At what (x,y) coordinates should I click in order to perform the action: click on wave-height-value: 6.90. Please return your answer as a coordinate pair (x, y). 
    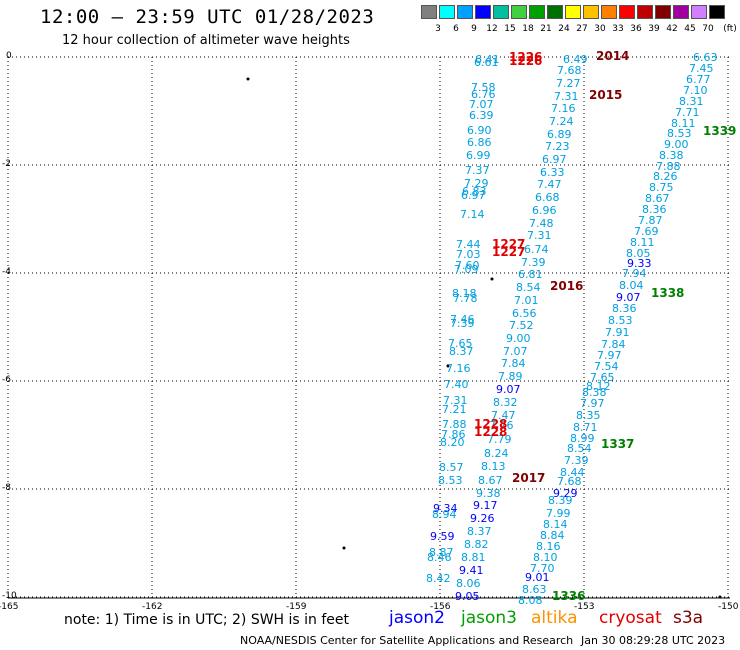
    Looking at the image, I should click on (479, 130).